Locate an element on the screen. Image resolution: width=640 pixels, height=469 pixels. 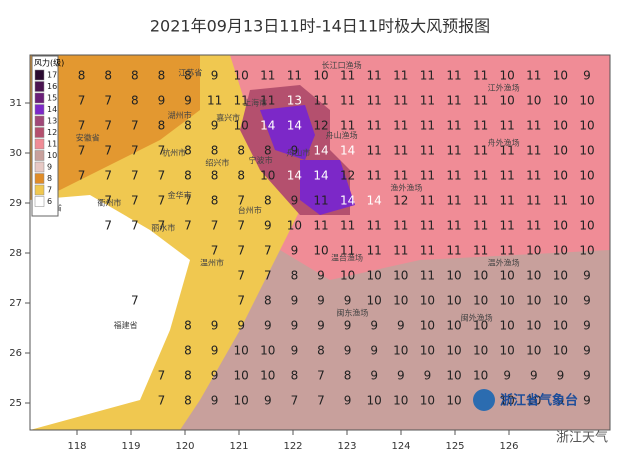
storm-zone-north is located at coordinates (287, 132).